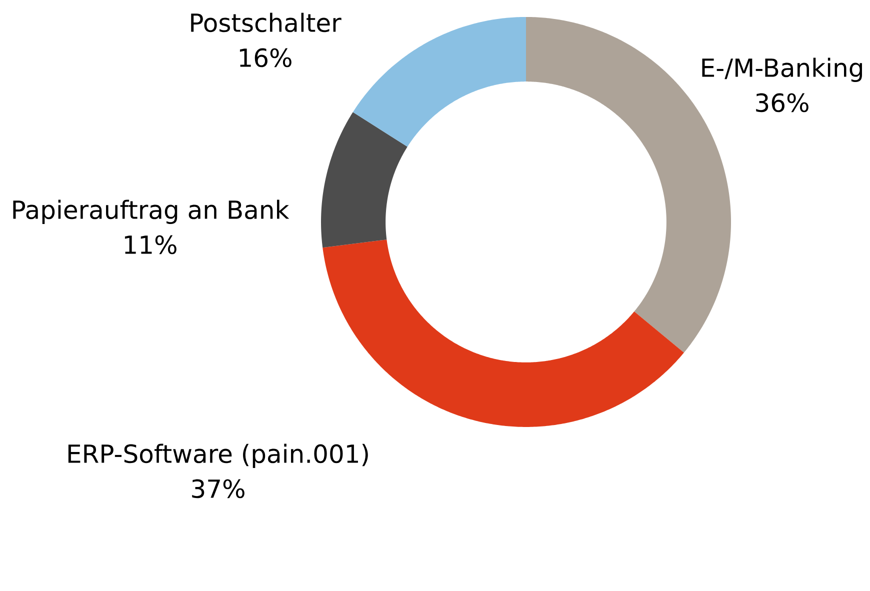 The width and height of the screenshot is (870, 591). What do you see at coordinates (151, 212) in the screenshot?
I see `slice-label: Papierauftrag an Bank` at bounding box center [151, 212].